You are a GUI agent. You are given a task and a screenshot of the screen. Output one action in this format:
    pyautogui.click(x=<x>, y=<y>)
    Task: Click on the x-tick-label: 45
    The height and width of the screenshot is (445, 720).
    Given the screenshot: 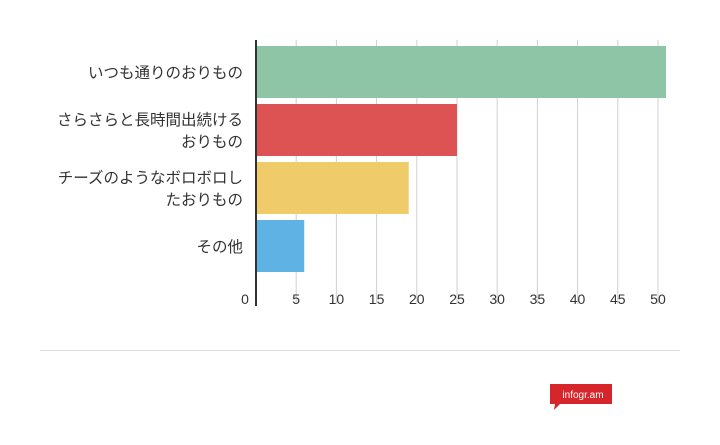 What is the action you would take?
    pyautogui.click(x=618, y=299)
    